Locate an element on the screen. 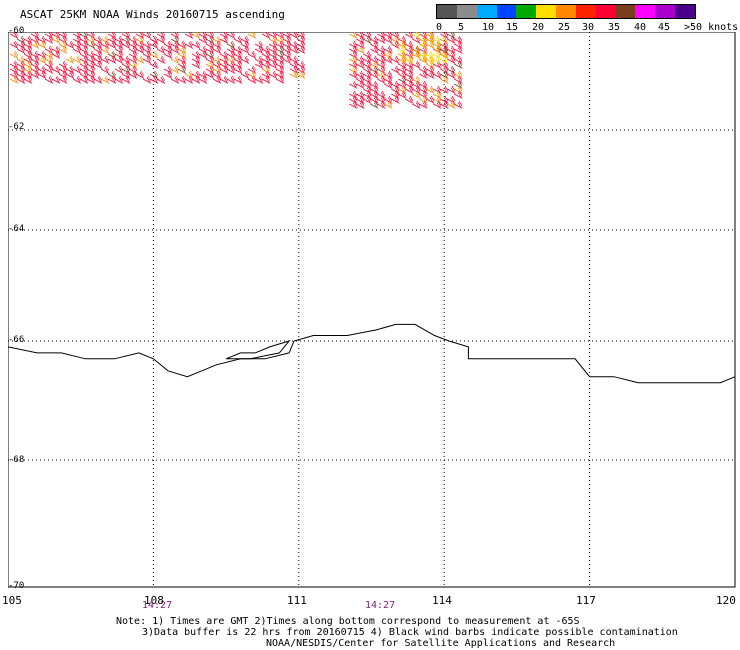  coastline is located at coordinates (372, 353).